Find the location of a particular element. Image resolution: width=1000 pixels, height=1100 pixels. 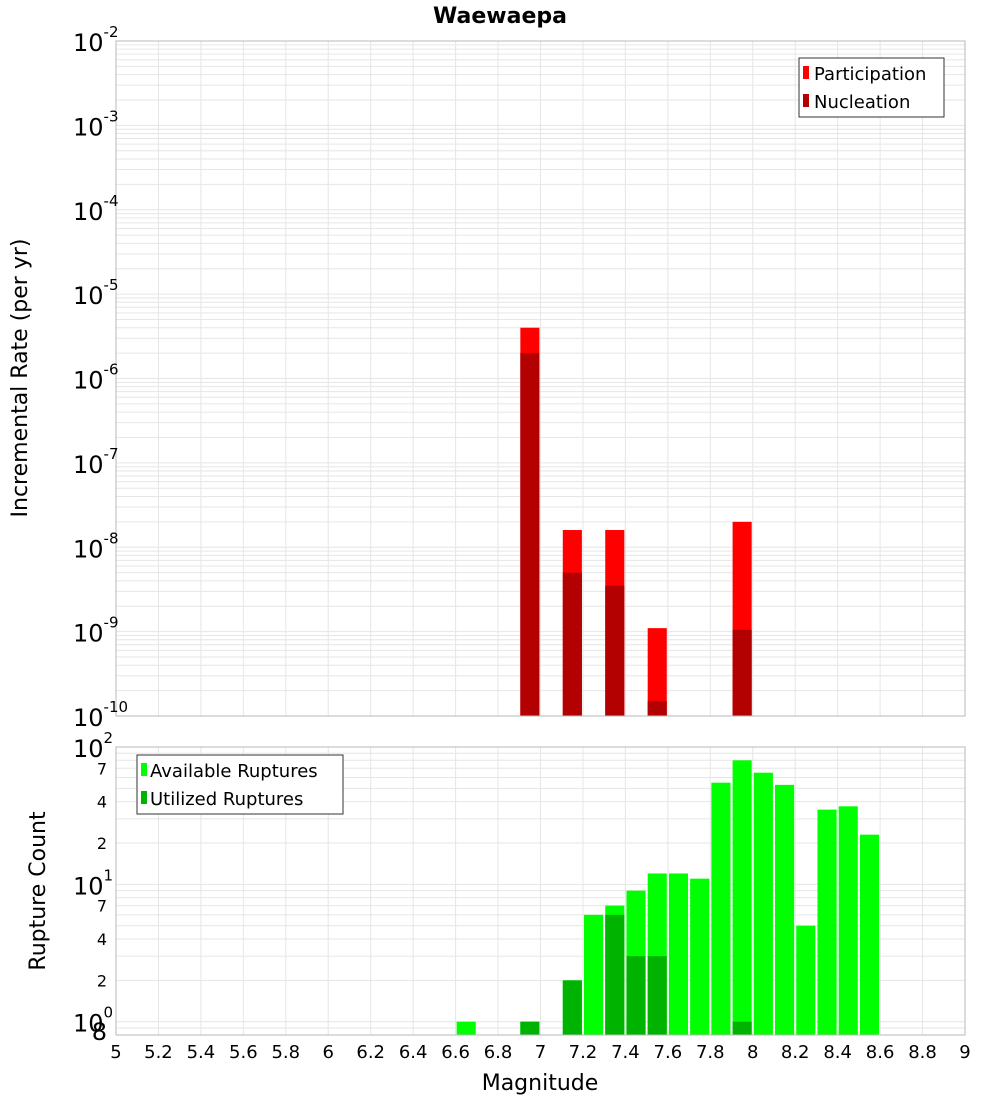

rate-y-tick-label: 10⁻⁶ is located at coordinates (96, 378).